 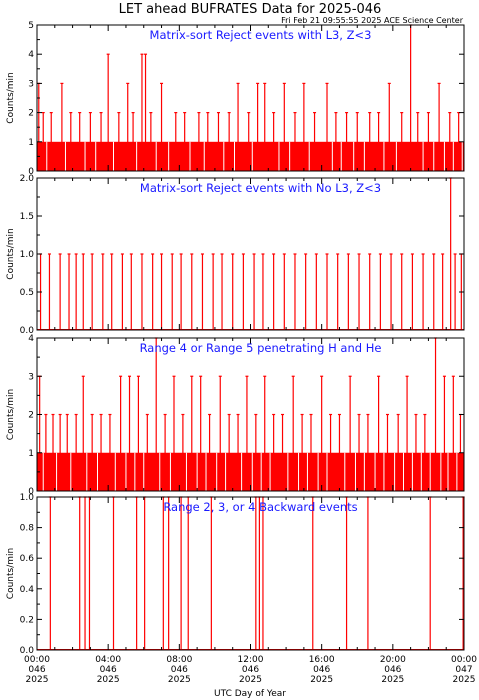 I want to click on x-tick-label-line: 12:00, so click(x=251, y=660).